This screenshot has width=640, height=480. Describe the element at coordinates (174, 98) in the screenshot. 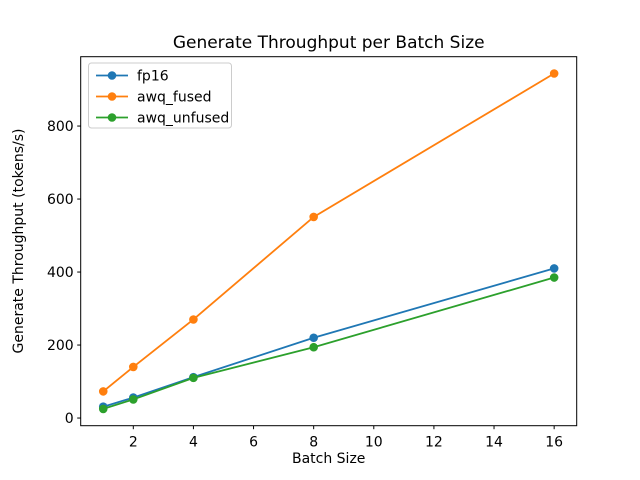

I see `legend-label-awq_fused: awq_fused` at that location.